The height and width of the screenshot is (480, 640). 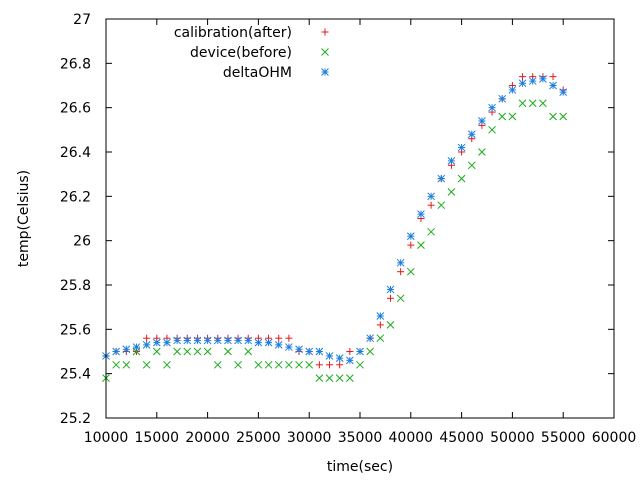 I want to click on y-tick-label: 25.2, so click(x=75, y=419).